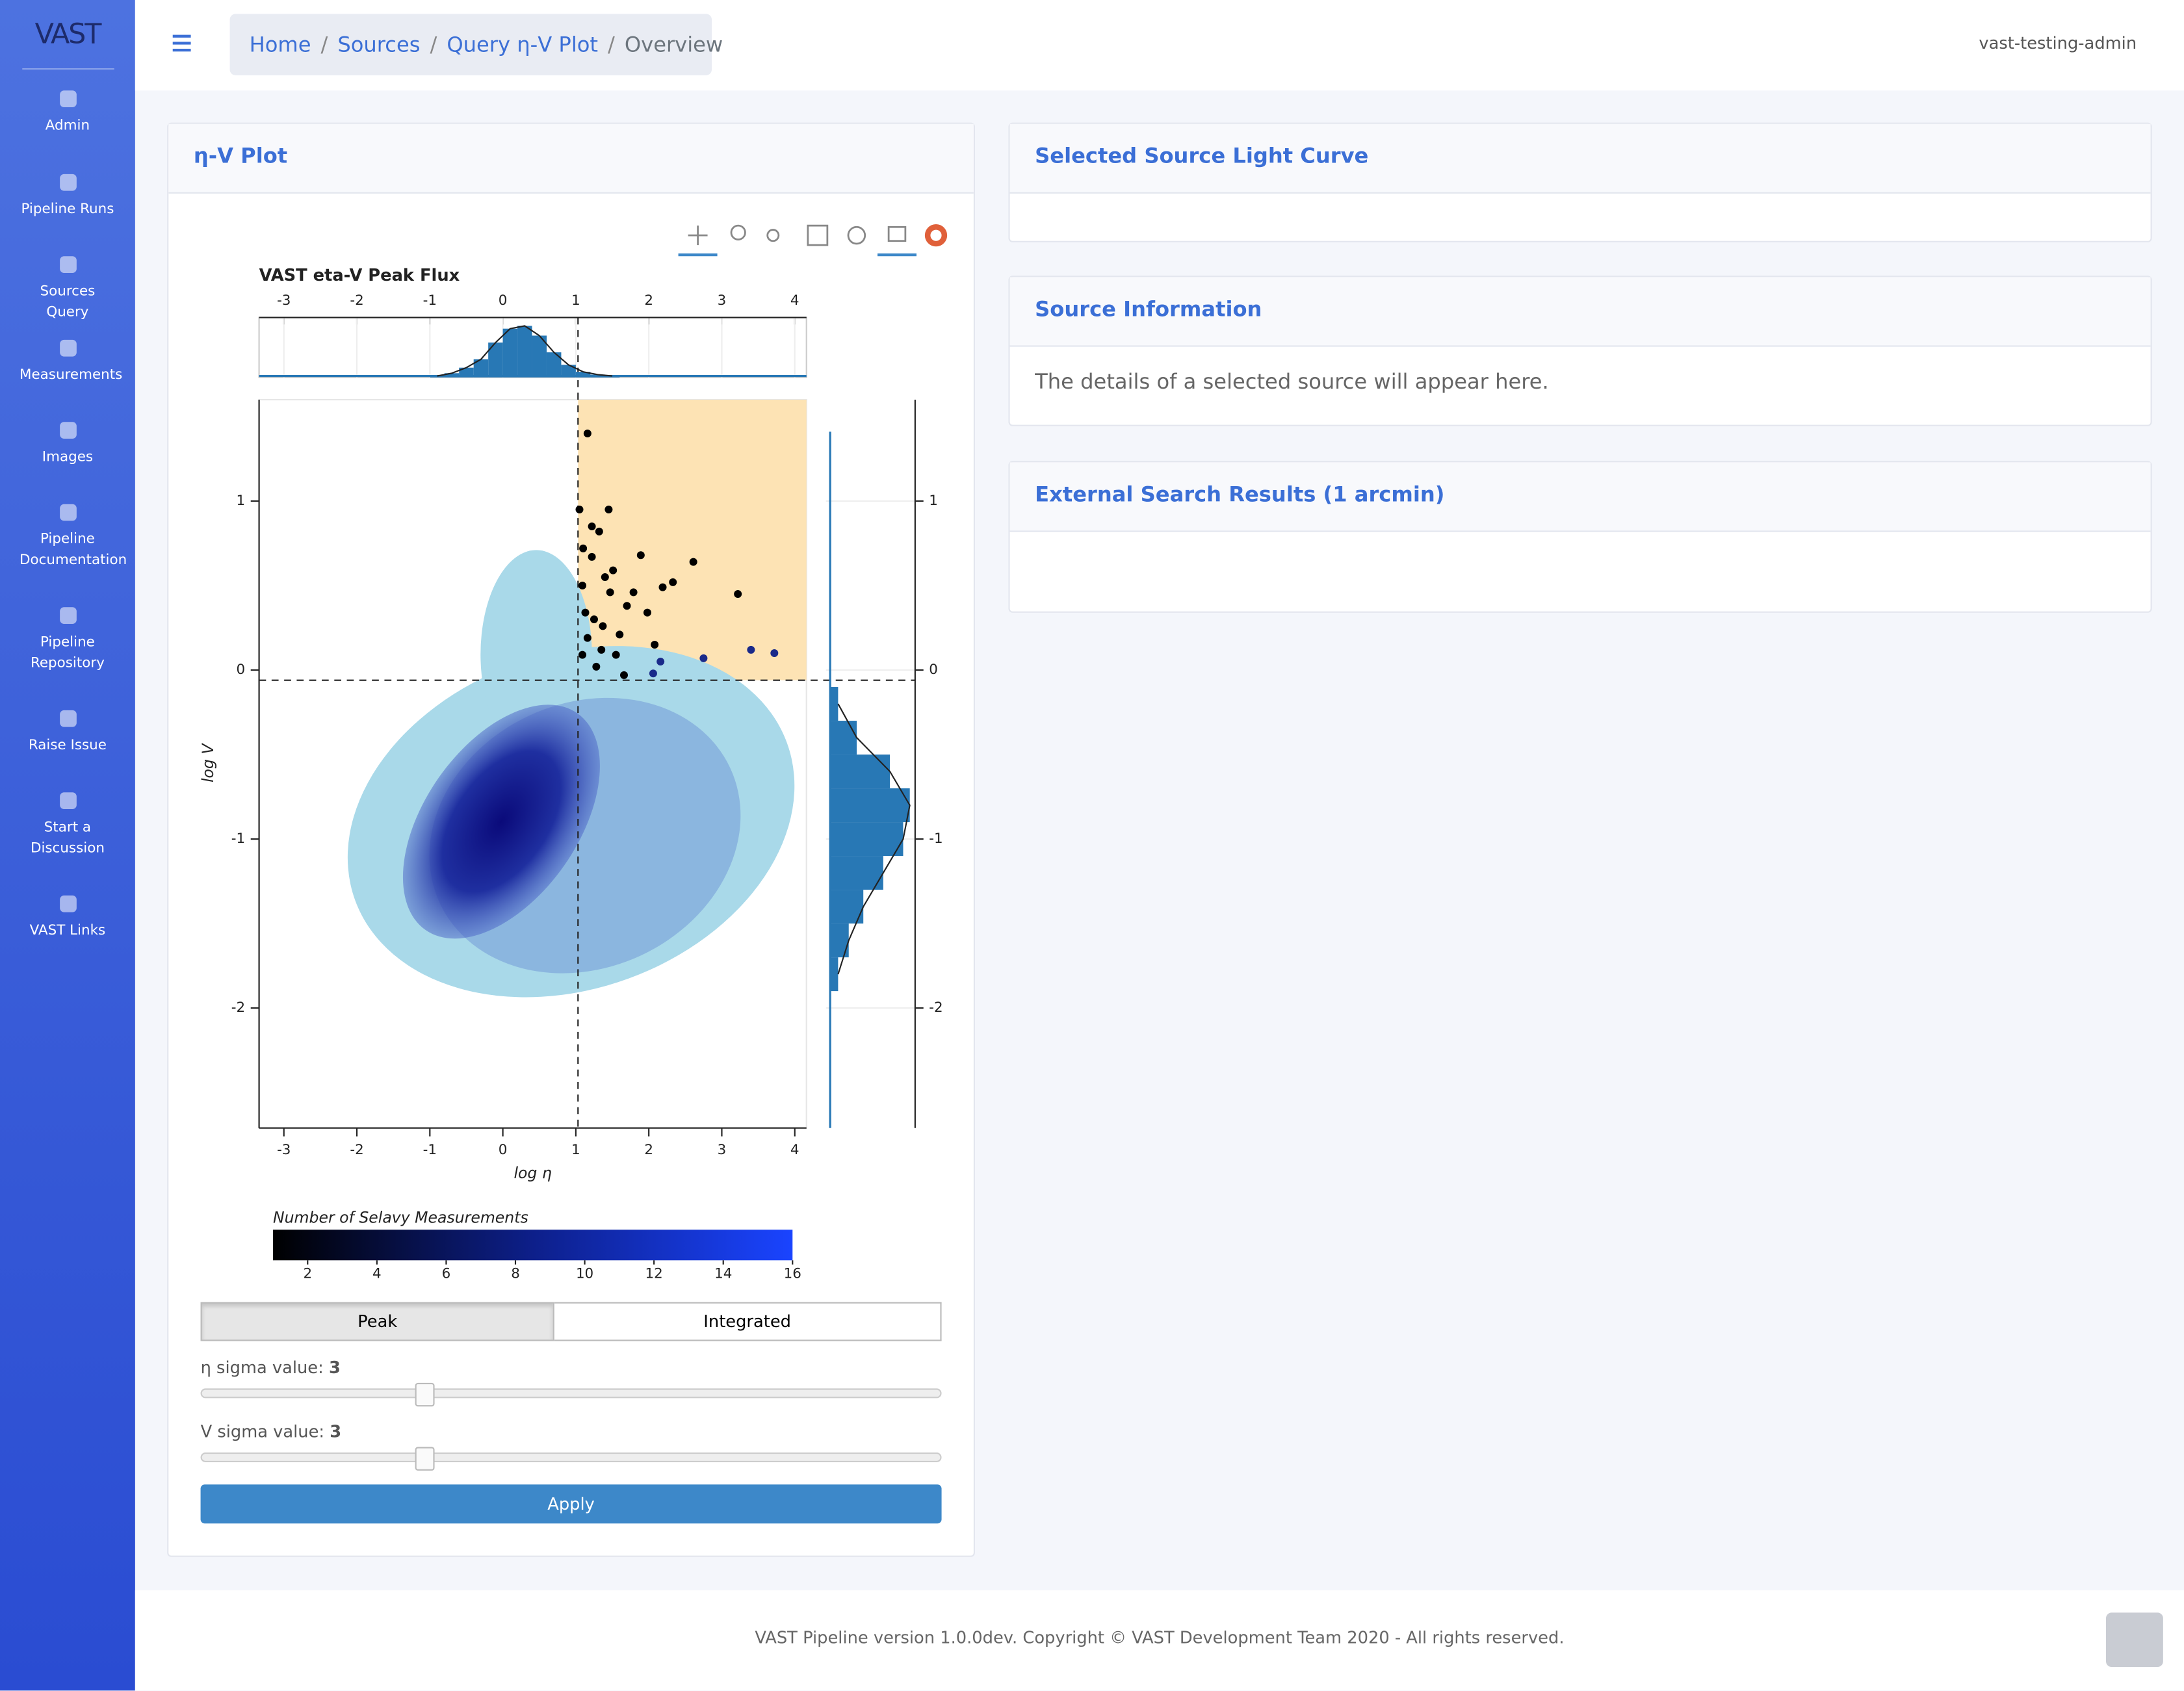 This screenshot has width=2184, height=1691. I want to click on pan-tool, so click(698, 236).